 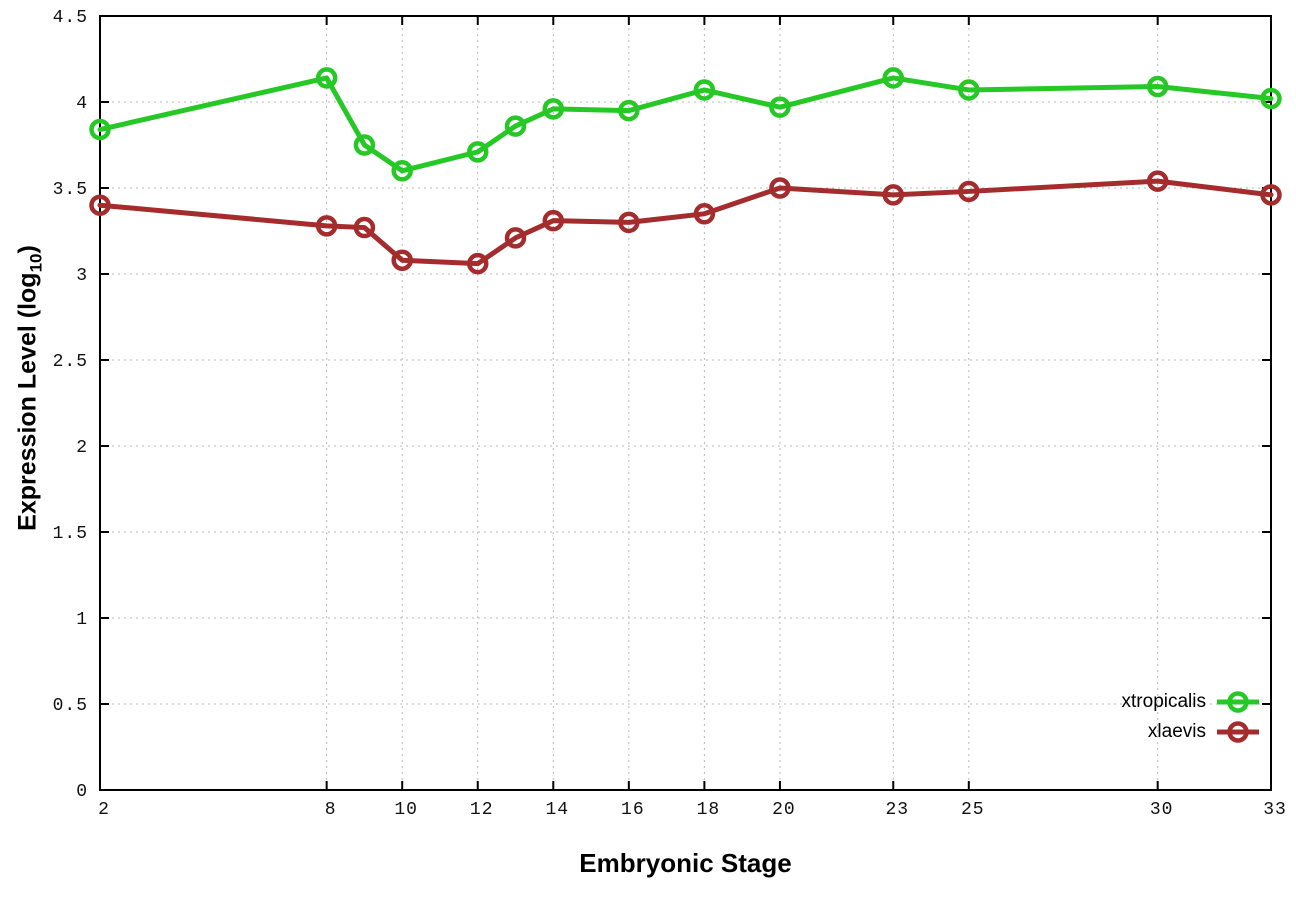 I want to click on legend-entry-xtropicalis: xtropicalis, so click(x=1192, y=702).